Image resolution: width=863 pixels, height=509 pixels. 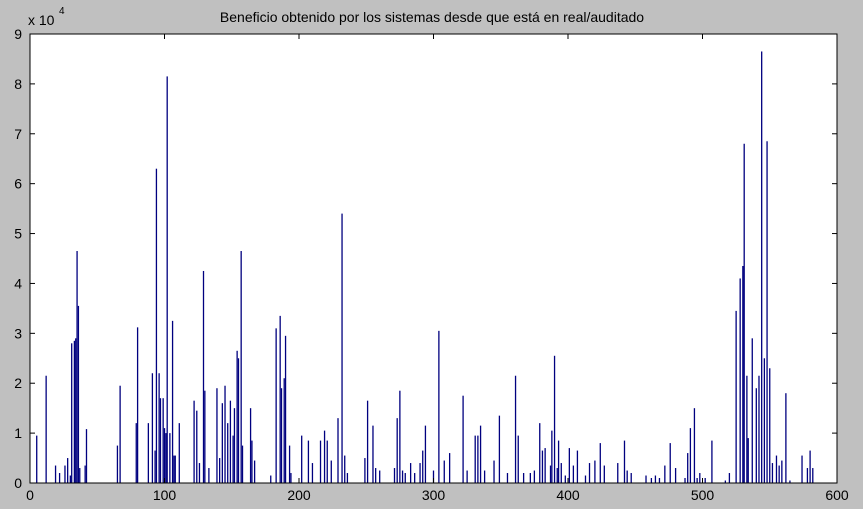 I want to click on y-tick-label: 4, so click(x=18, y=283).